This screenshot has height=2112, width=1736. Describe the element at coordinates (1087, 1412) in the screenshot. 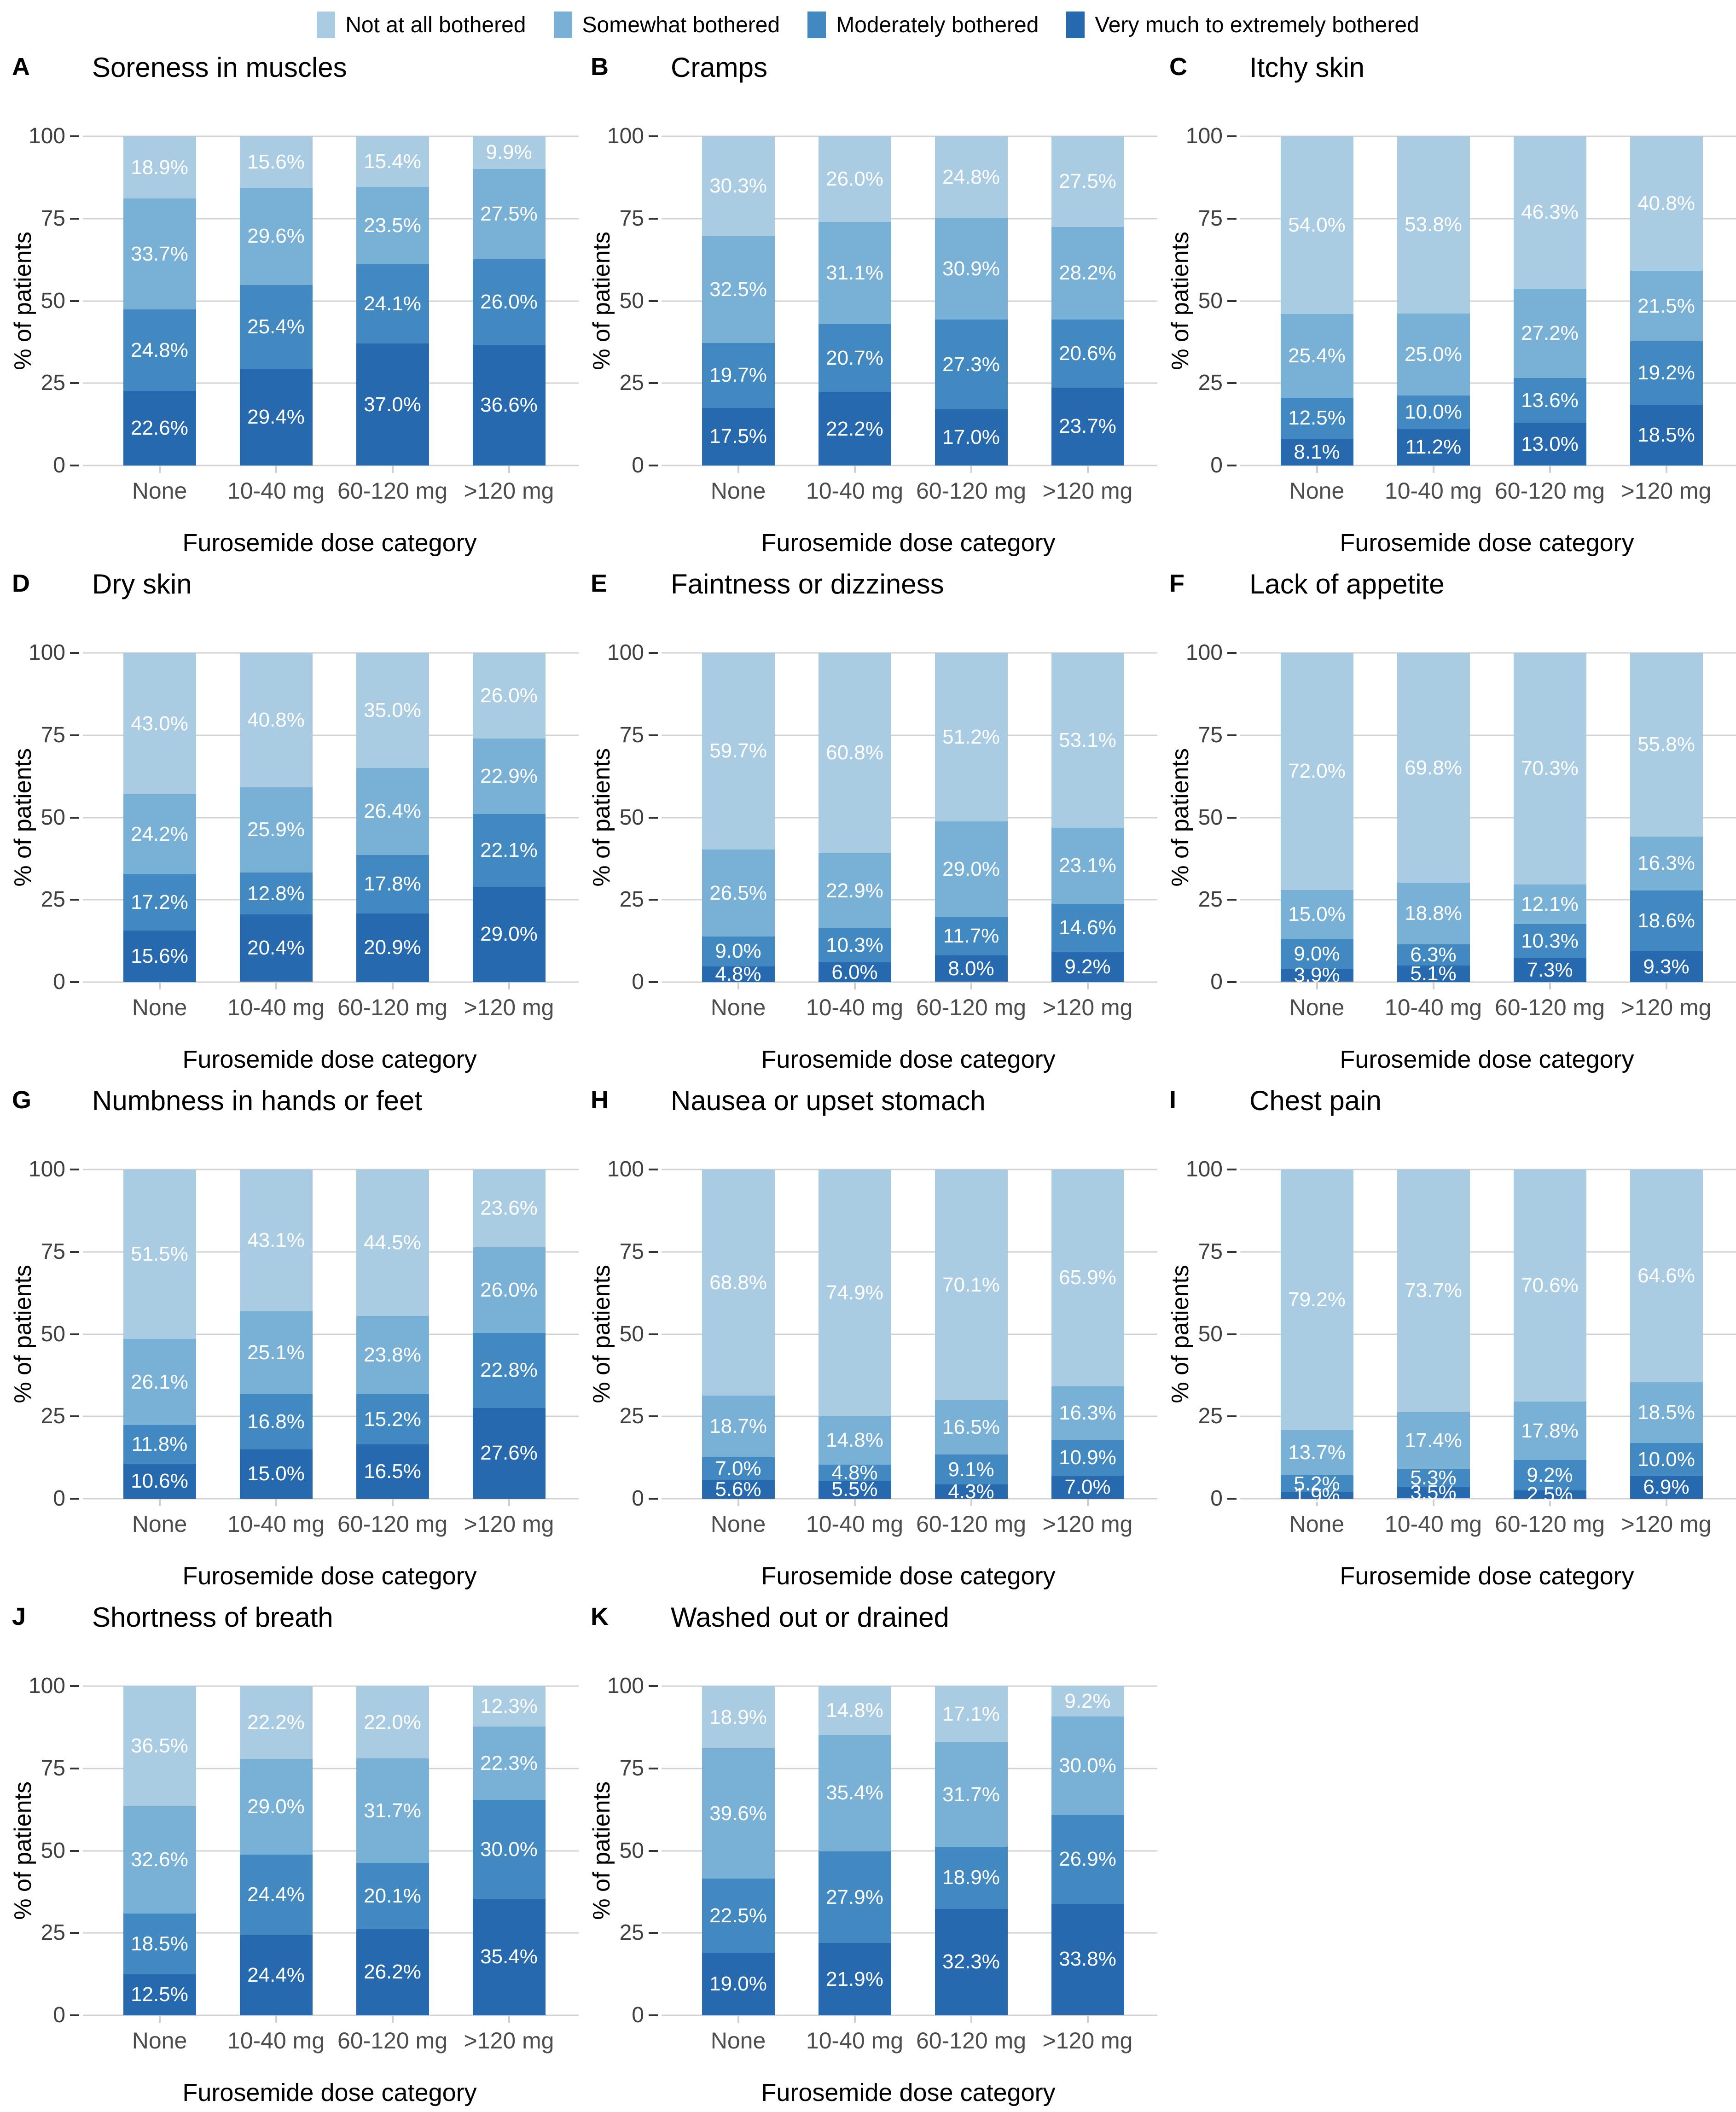

I see `bar-segment-label: 16.3%` at that location.